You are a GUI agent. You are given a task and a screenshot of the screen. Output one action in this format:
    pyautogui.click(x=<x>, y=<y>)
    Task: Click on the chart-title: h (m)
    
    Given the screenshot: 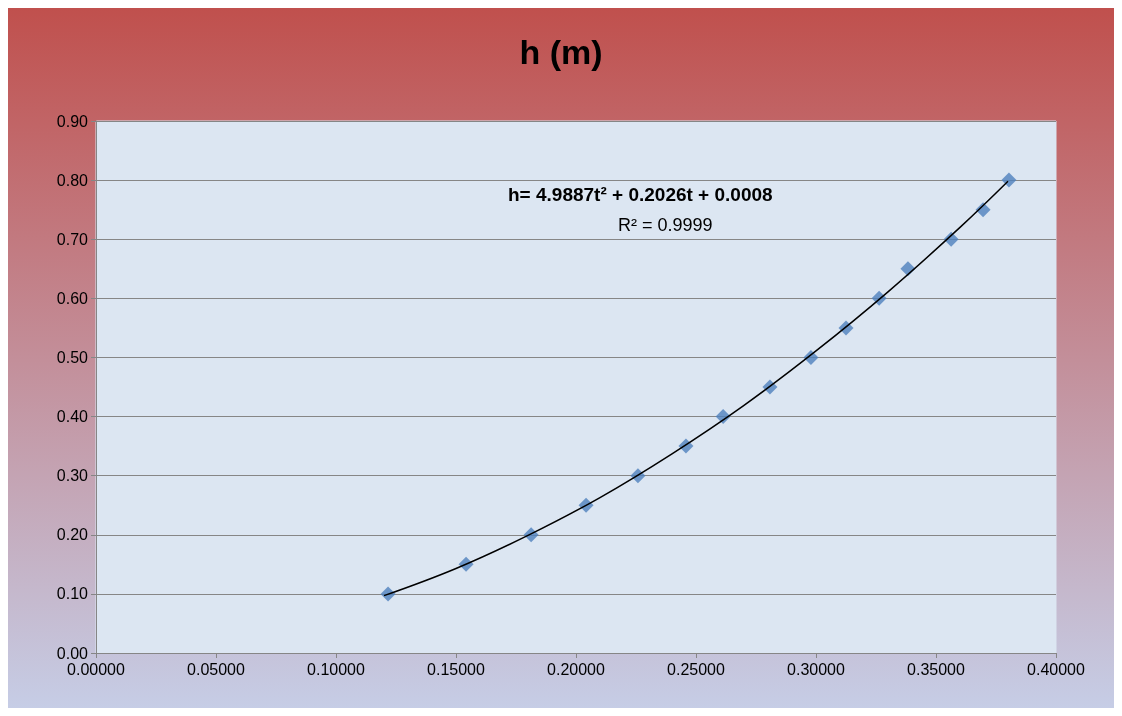 What is the action you would take?
    pyautogui.click(x=561, y=52)
    